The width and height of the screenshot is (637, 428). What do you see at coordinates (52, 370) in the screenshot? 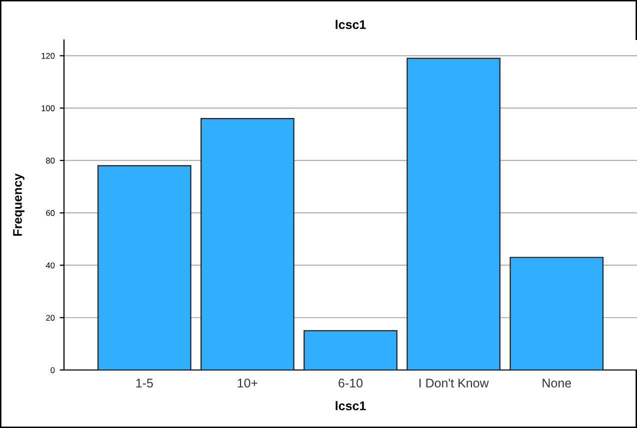
I see `y-tick-label: 0` at bounding box center [52, 370].